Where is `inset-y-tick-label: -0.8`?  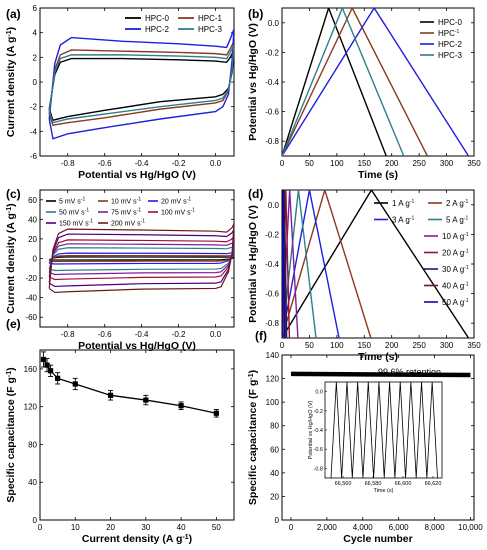 inset-y-tick-label: -0.8 is located at coordinates (318, 469).